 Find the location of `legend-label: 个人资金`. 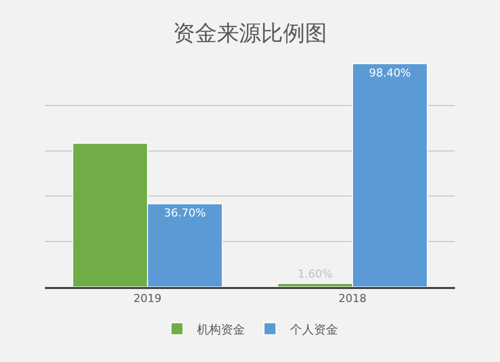

legend-label: 个人资金 is located at coordinates (314, 329).